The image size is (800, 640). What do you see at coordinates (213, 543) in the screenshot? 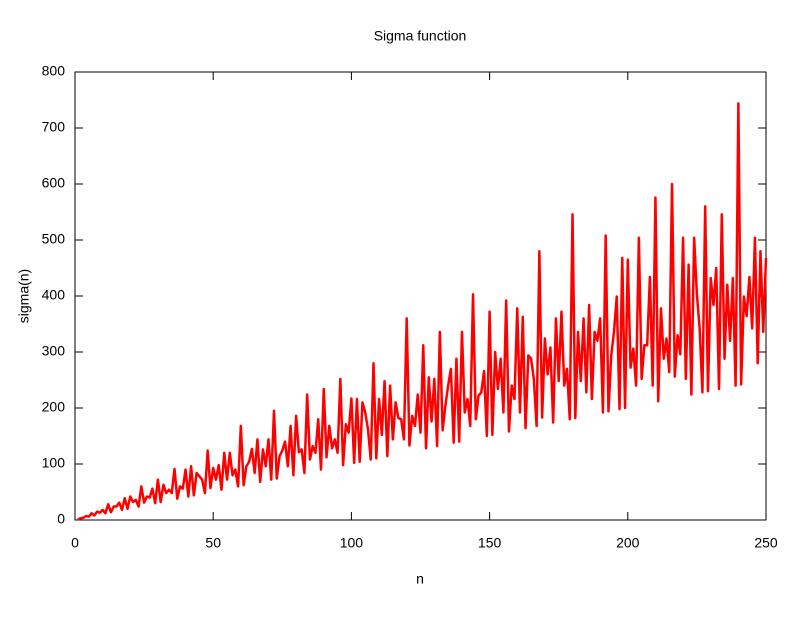
I see `x-tick-label: 50` at bounding box center [213, 543].